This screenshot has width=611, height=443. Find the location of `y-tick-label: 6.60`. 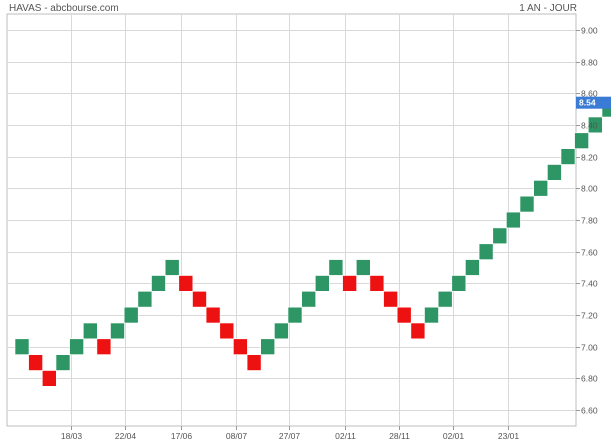

y-tick-label: 6.60 is located at coordinates (589, 411).